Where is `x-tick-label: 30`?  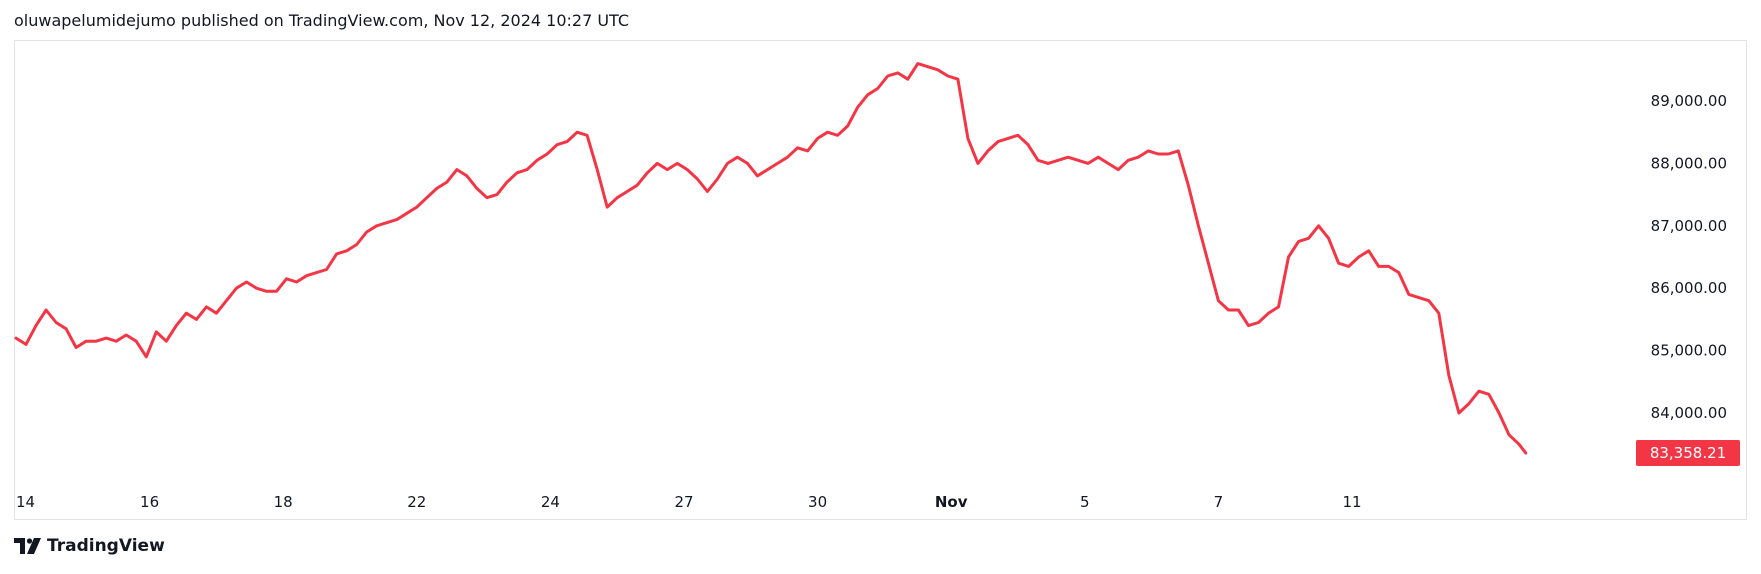 x-tick-label: 30 is located at coordinates (817, 502).